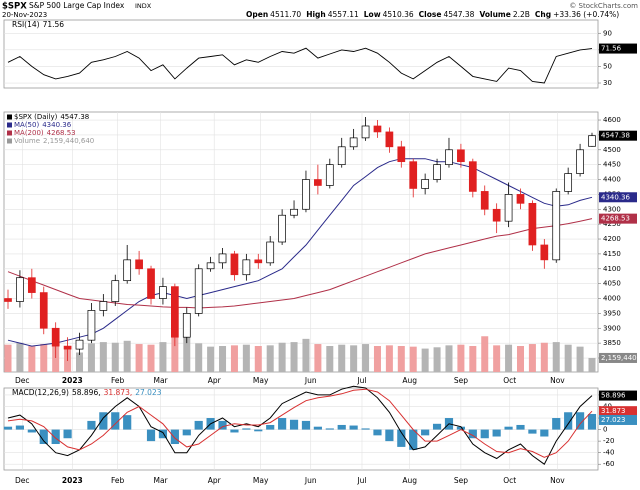  I want to click on legend-name: MA(50), so click(26, 125).